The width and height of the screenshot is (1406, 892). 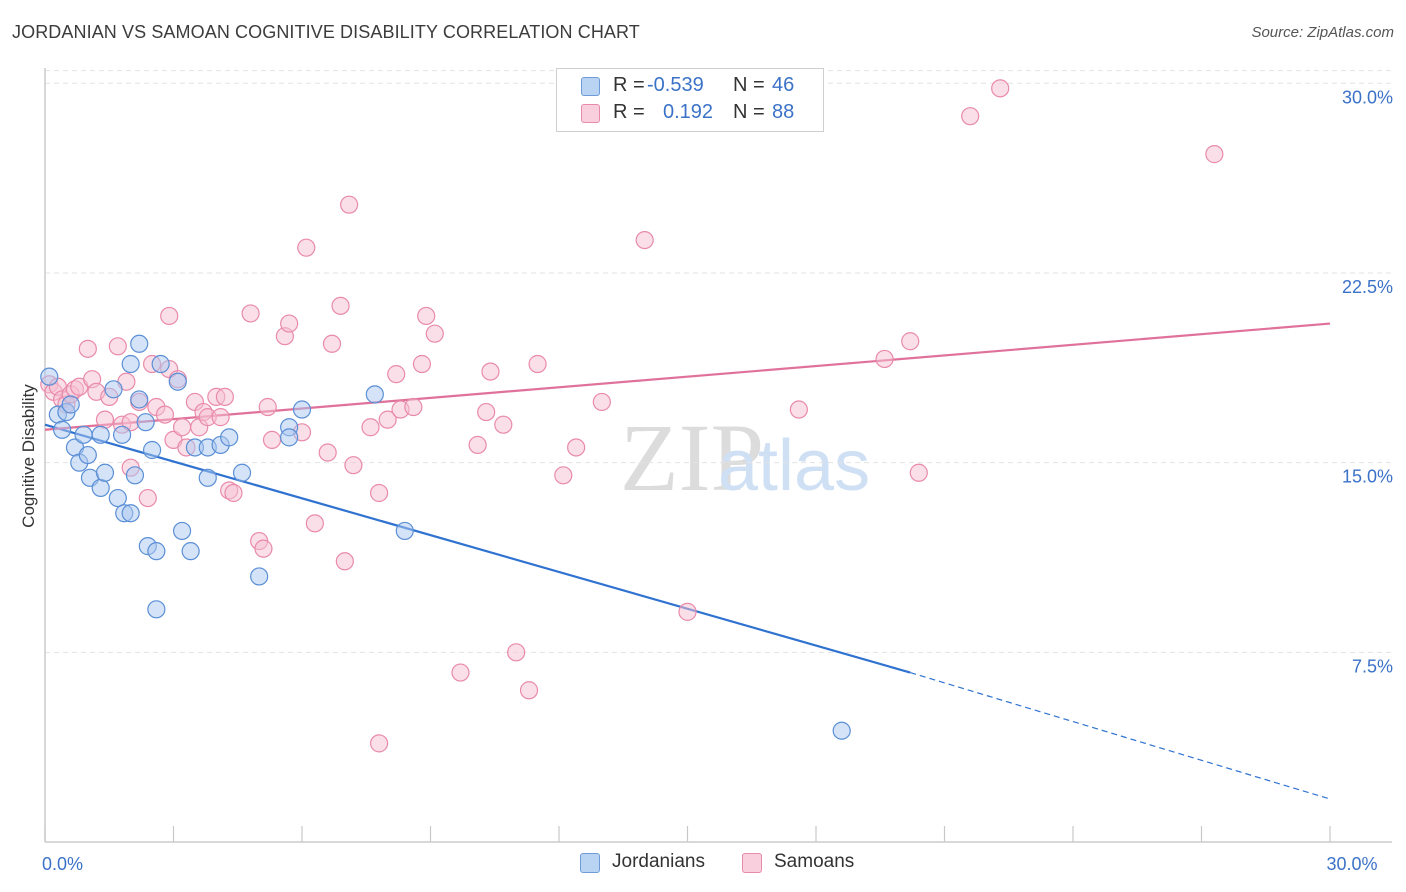 I want to click on legend-n-label: N =, so click(x=749, y=112).